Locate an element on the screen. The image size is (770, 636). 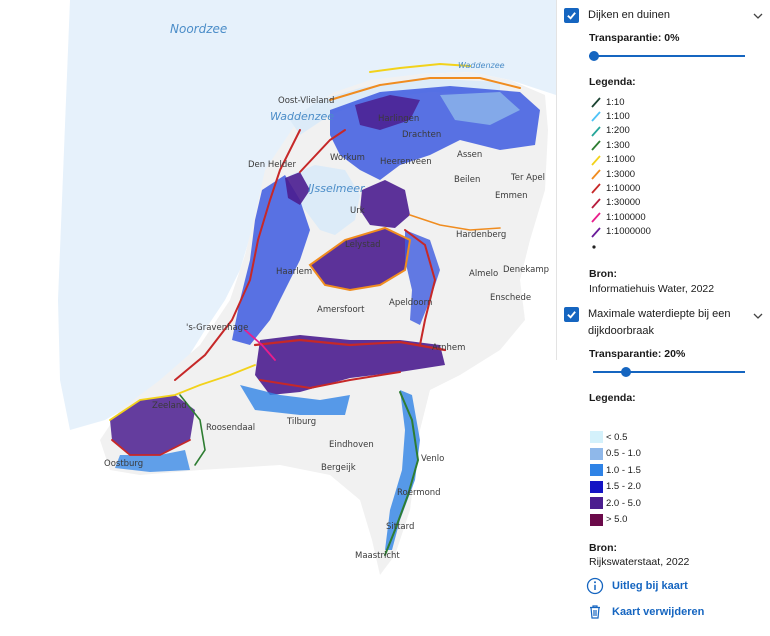
legend-item: 1:10 is located at coordinates (607, 102).